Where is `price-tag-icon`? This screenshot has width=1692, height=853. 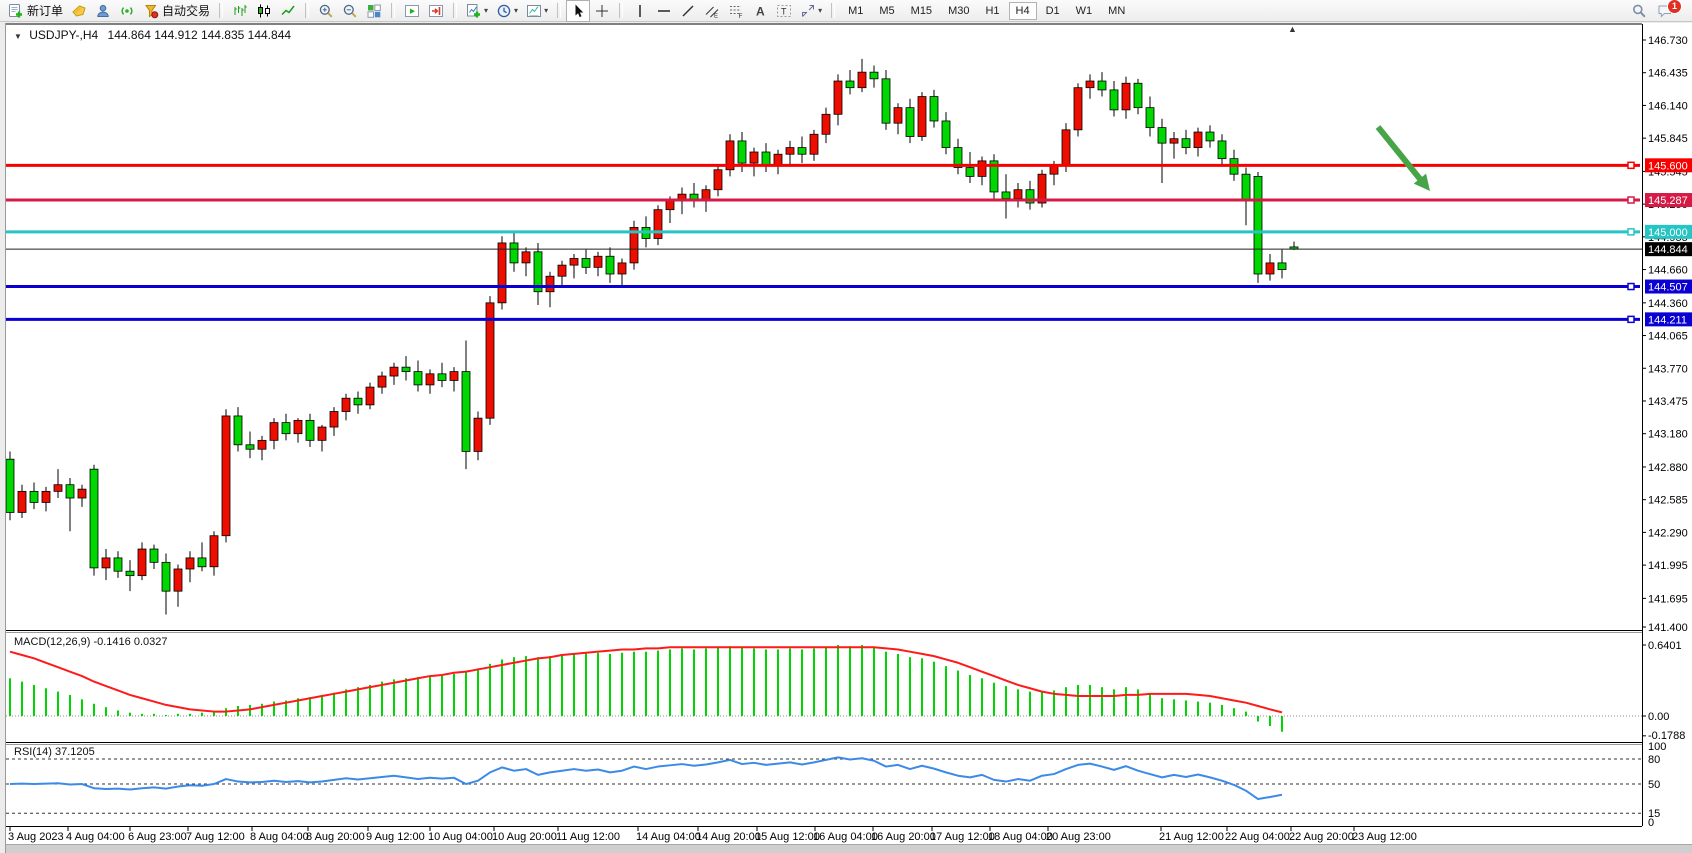 price-tag-icon is located at coordinates (79, 10).